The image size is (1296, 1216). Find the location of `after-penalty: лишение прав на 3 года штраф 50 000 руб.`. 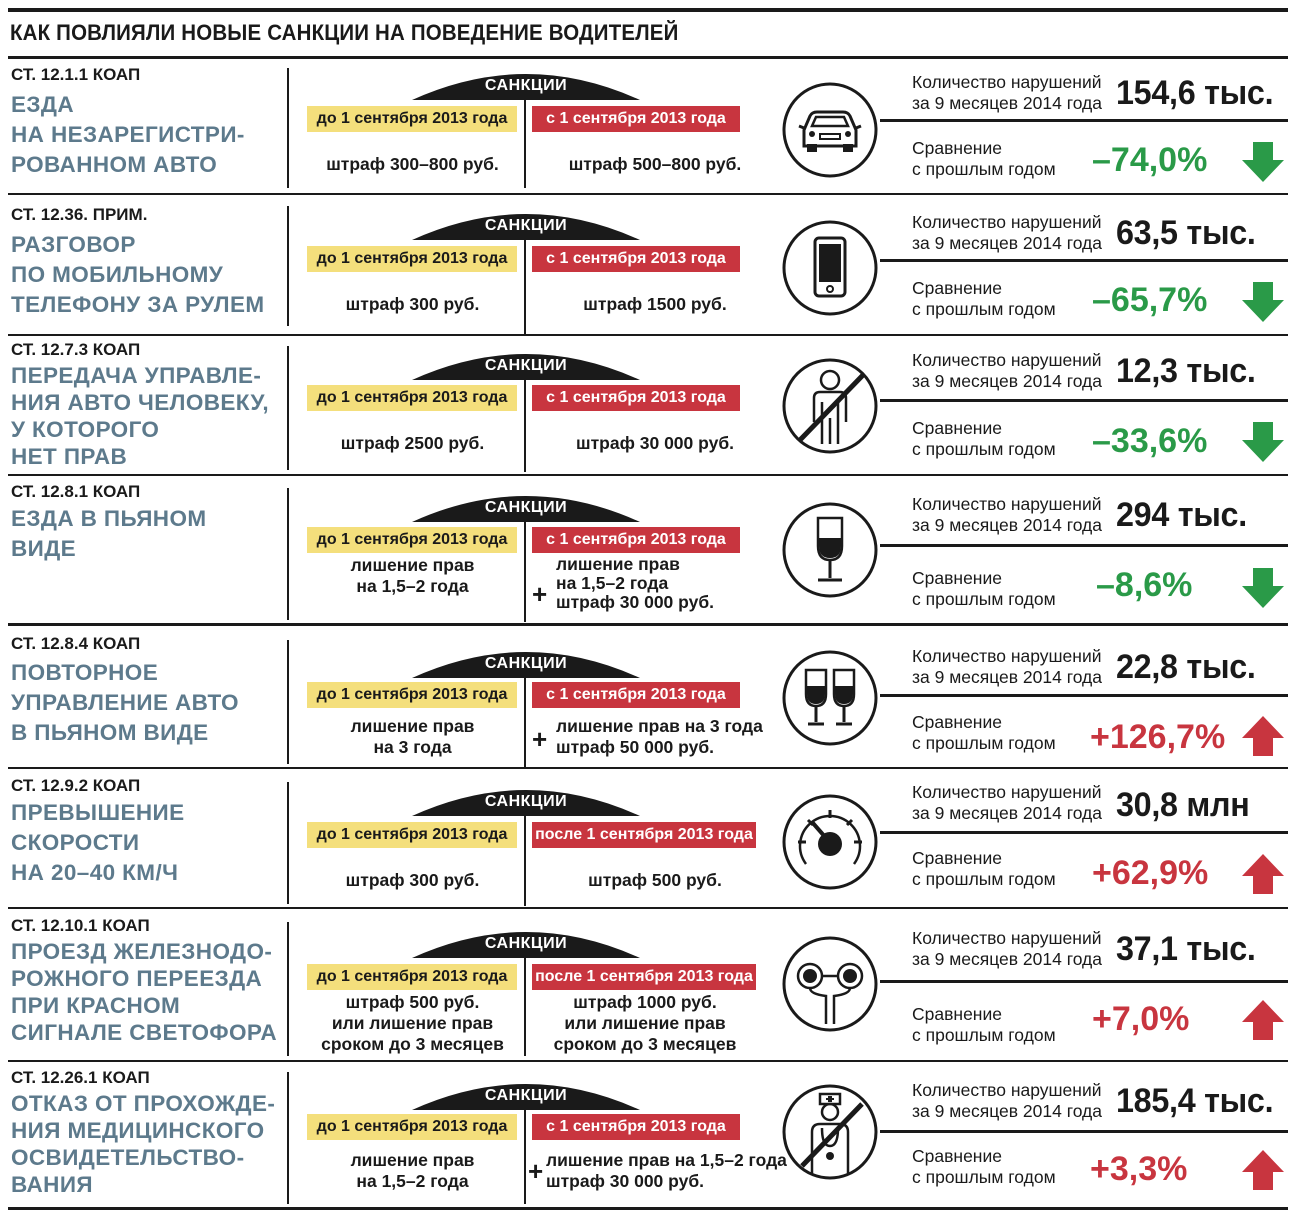

after-penalty: лишение прав на 3 года штраф 50 000 руб. is located at coordinates (659, 736).